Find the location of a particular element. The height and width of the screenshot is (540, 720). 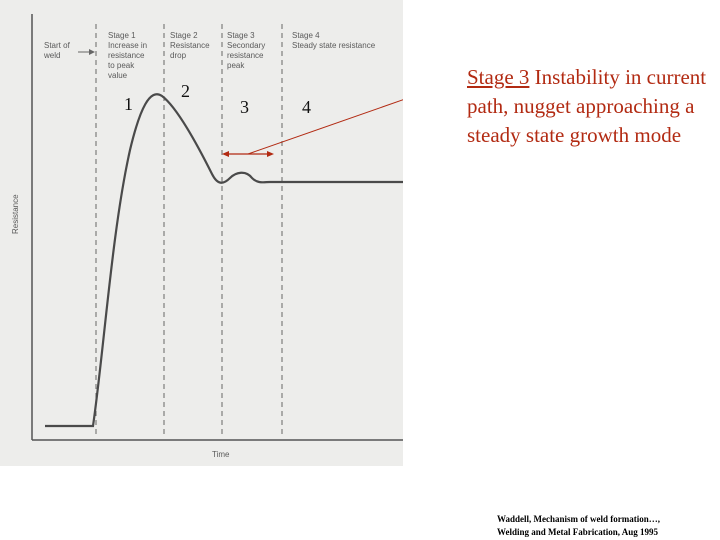

stage-number-3: 3 is located at coordinates (244, 107).